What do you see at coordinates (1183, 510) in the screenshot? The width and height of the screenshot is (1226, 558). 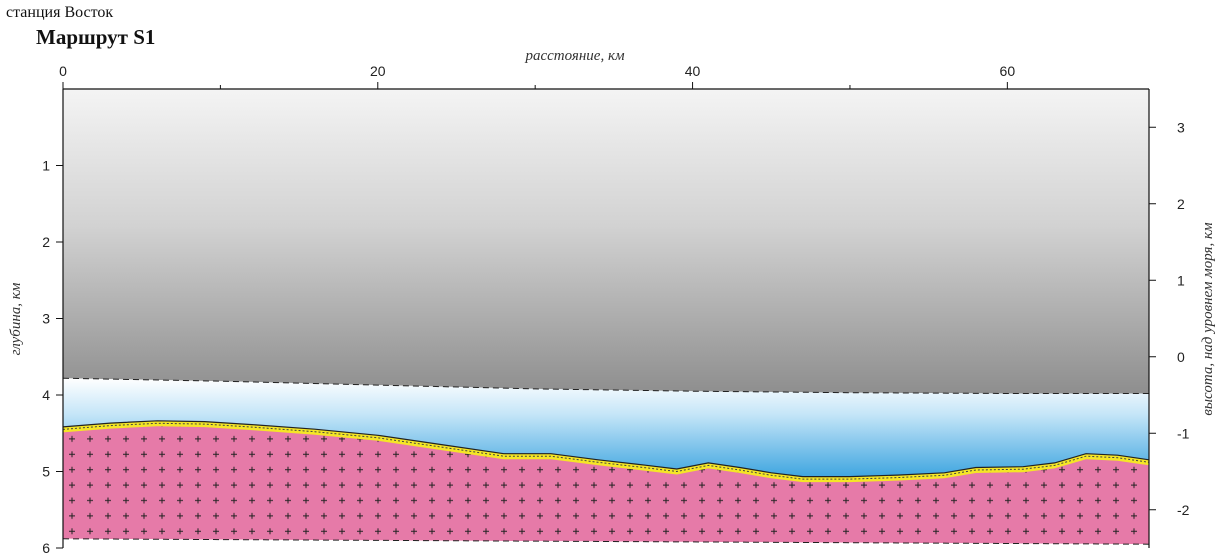 I see `y-right-tick-label: -2` at bounding box center [1183, 510].